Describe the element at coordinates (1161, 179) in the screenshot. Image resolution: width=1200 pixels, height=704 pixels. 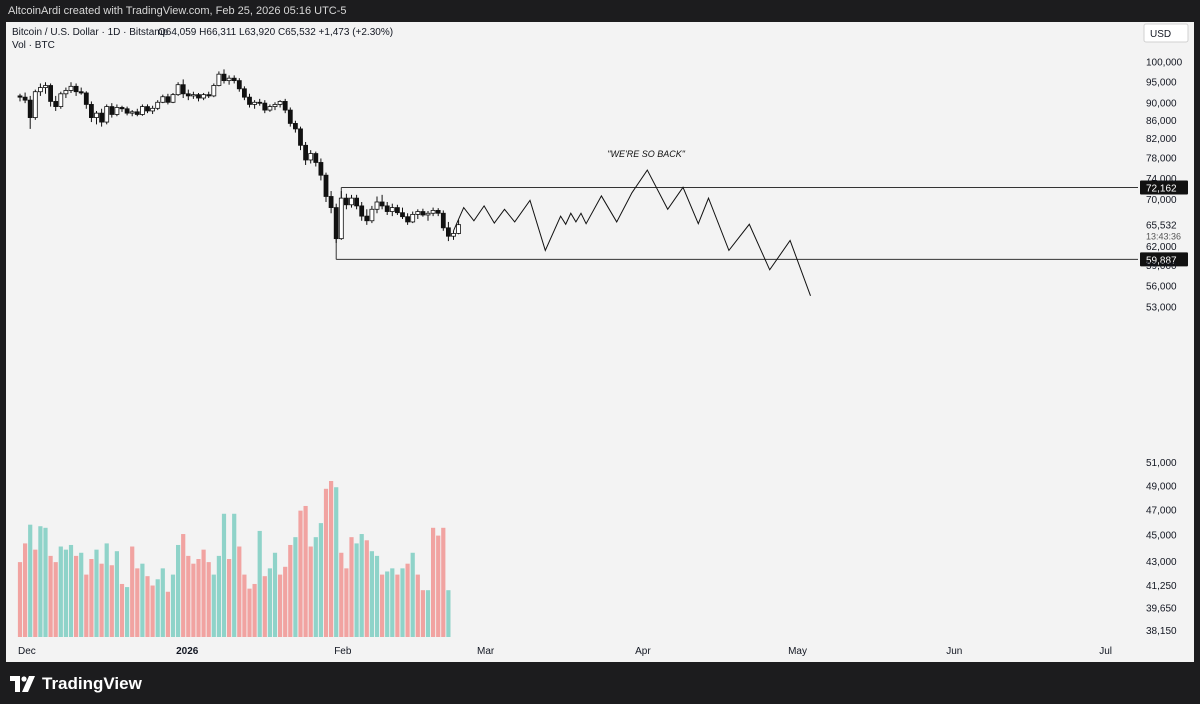
I see `price-tick-label: 74,000` at that location.